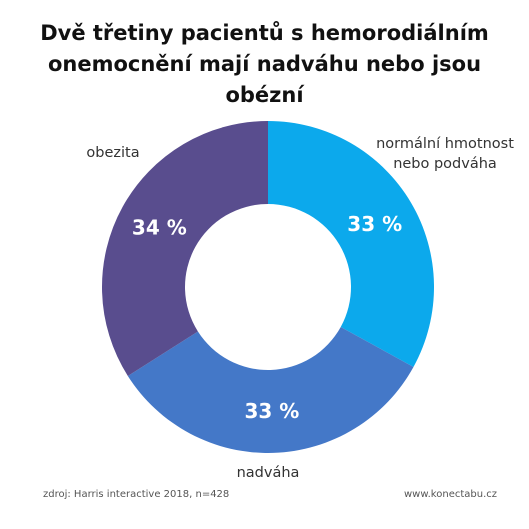 Image resolution: width=529 pixels, height=529 pixels. What do you see at coordinates (445, 154) in the screenshot?
I see `slice-category-label-1: normální hmotnost nebo podváha` at bounding box center [445, 154].